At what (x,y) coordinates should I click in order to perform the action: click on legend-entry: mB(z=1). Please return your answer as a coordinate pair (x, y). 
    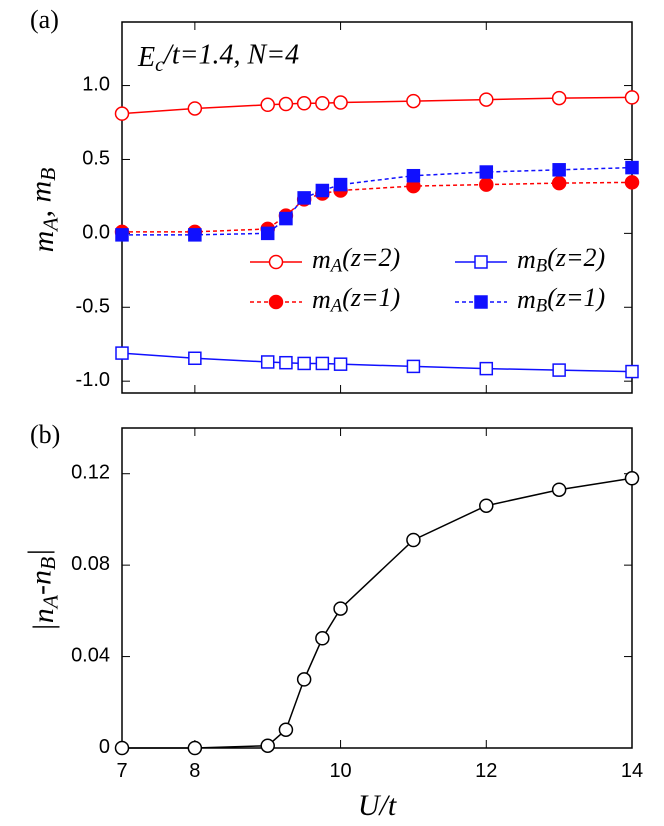
    Looking at the image, I should click on (530, 300).